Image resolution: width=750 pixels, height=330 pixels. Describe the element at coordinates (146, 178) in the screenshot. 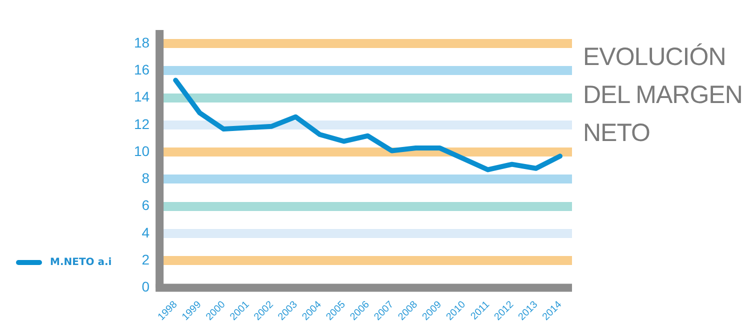

I see `y-tick-label: 8` at that location.